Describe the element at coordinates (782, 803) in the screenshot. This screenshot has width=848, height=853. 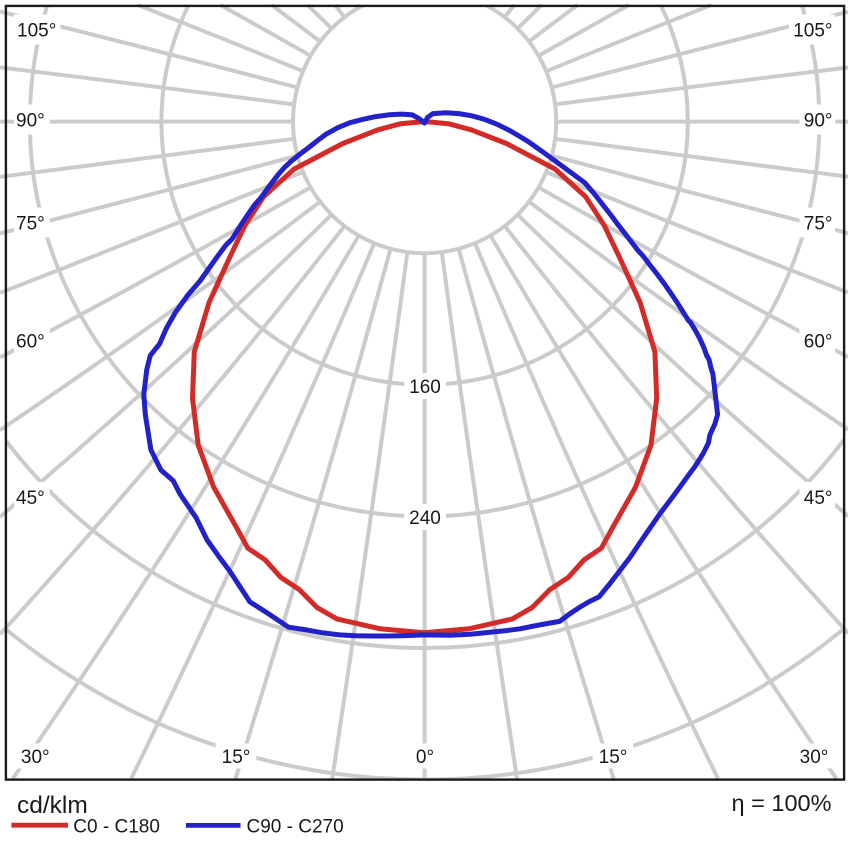
I see `svg-text: η = 100%` at that location.